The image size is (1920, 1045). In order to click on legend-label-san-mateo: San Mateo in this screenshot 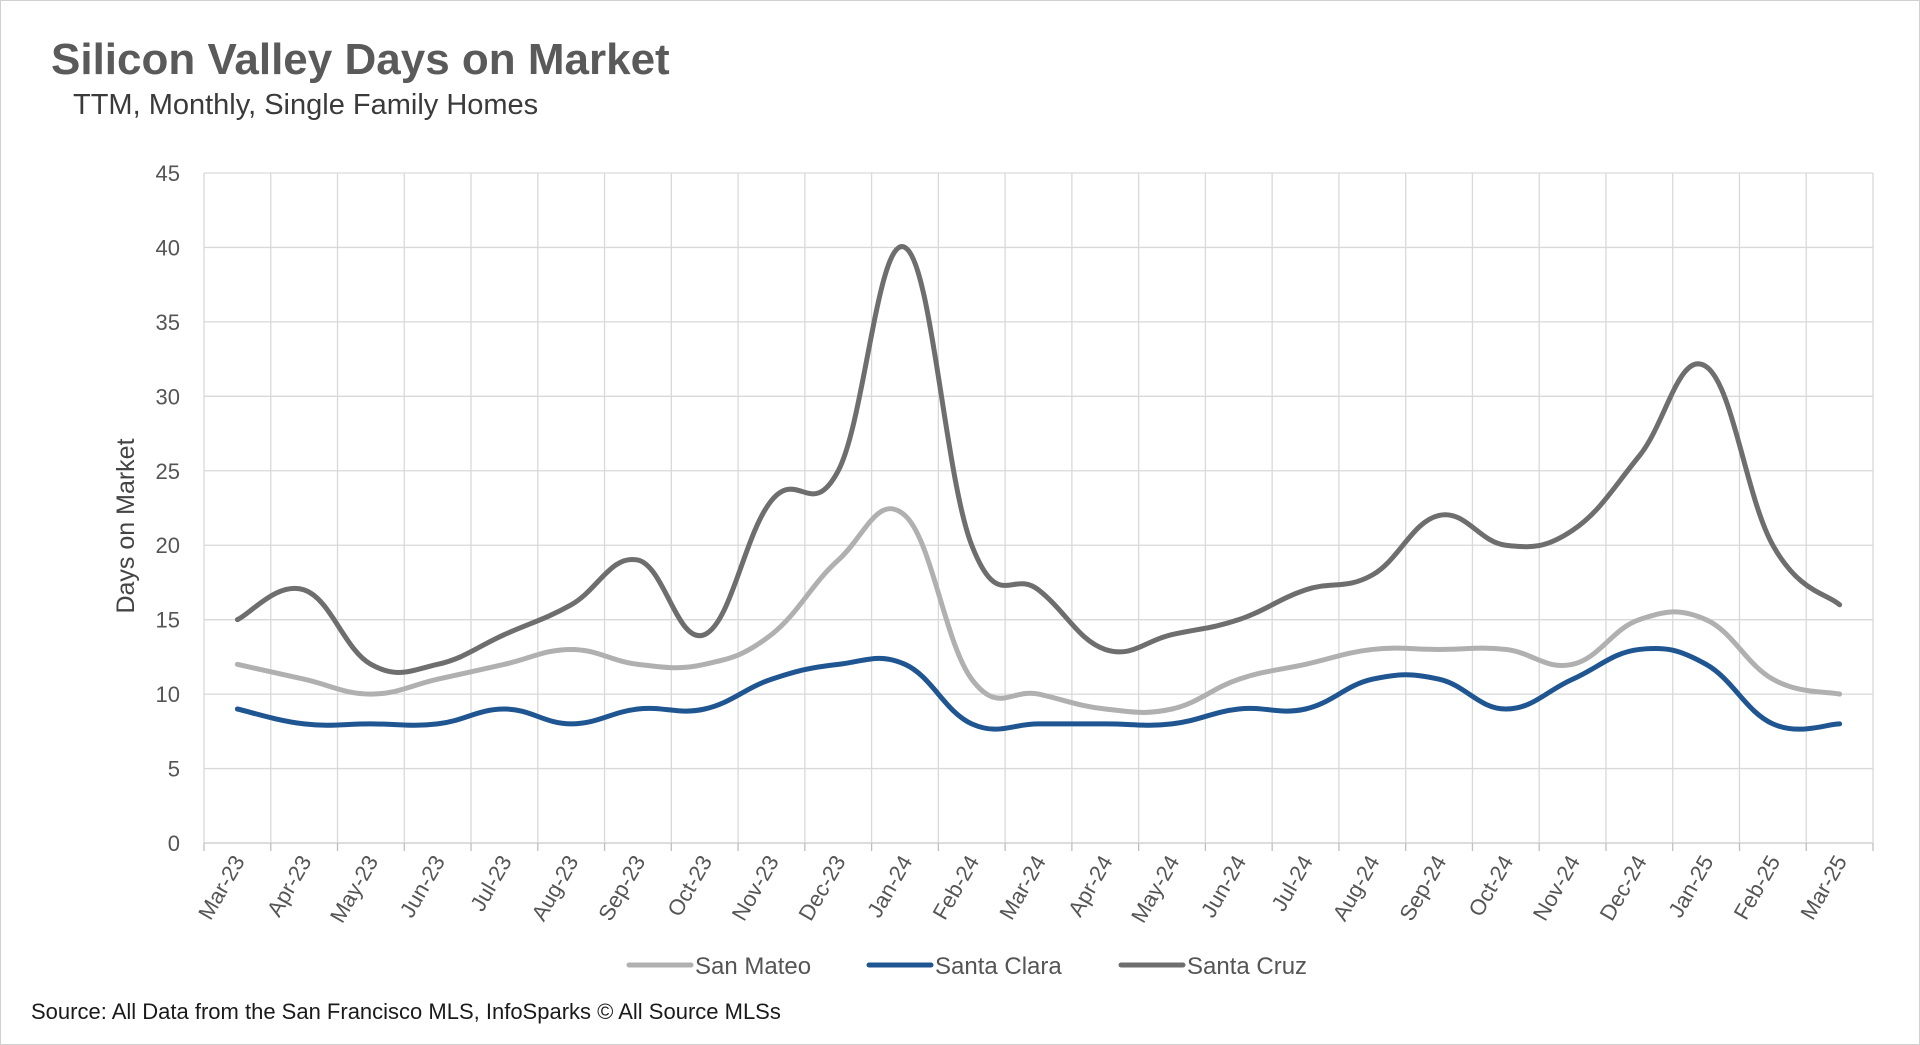, I will do `click(753, 966)`.